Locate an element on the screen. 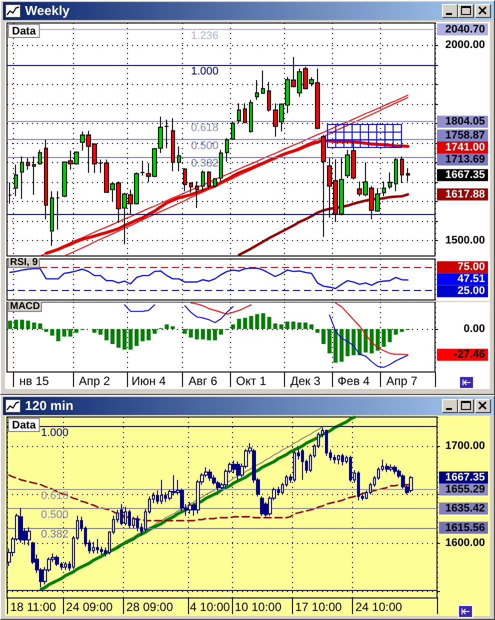 The width and height of the screenshot is (495, 620). x-tick-label: Фев 4 is located at coordinates (354, 381).